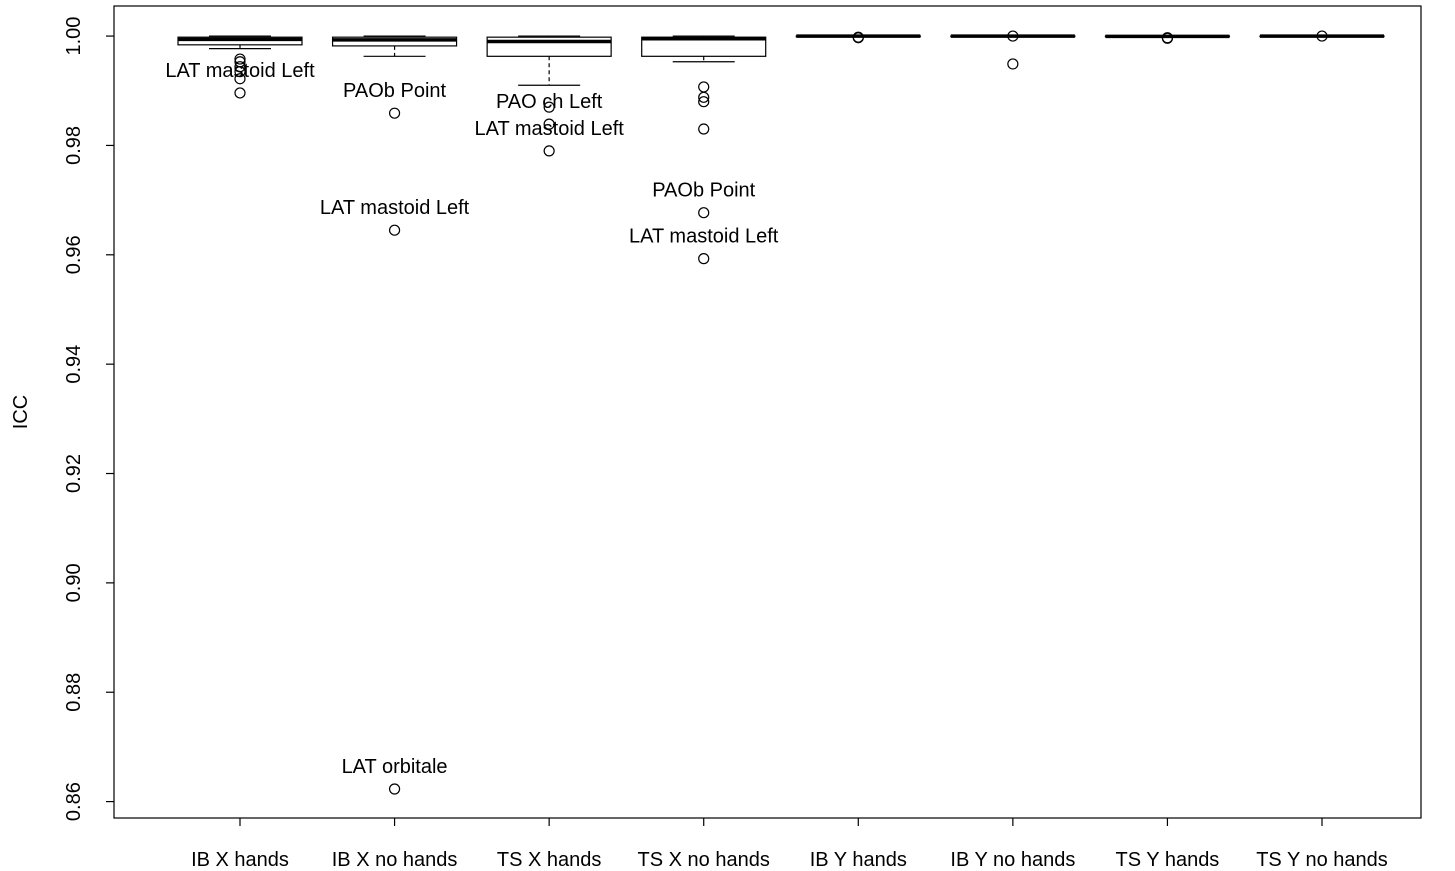  Describe the element at coordinates (74, 145) in the screenshot. I see `y-tick-label: 0.98` at that location.